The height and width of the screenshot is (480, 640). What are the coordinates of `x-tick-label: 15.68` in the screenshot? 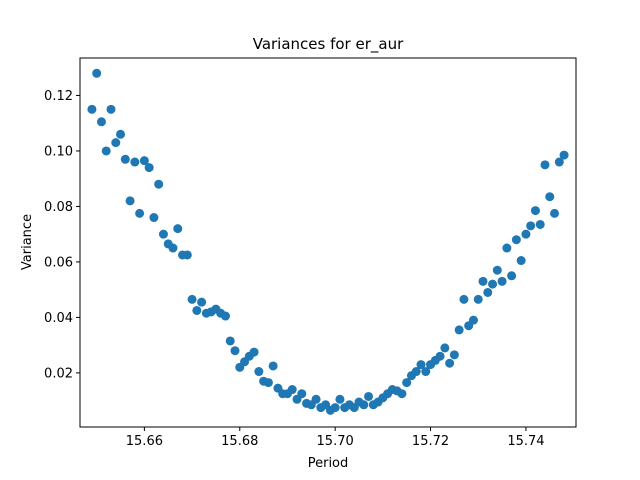 It's located at (239, 441).